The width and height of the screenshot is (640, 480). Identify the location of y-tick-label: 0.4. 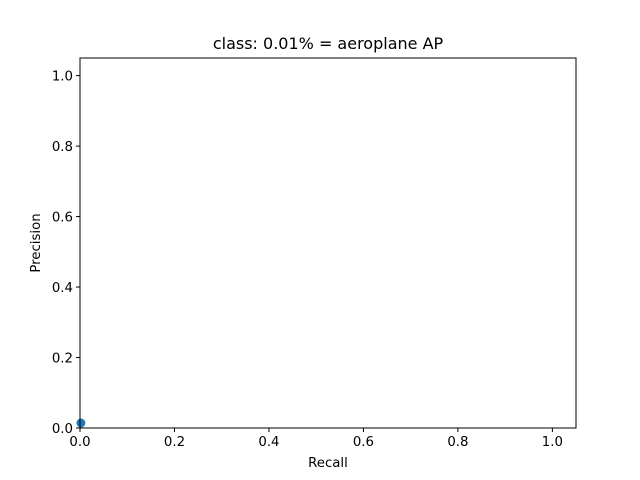
(62, 288).